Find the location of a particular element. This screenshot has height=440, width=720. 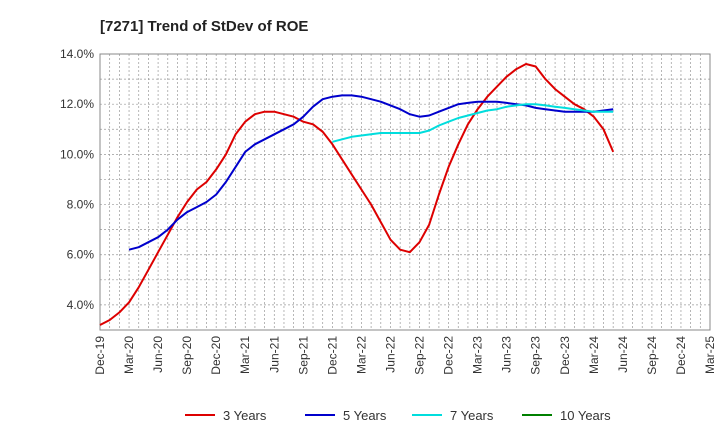

legend-label-5-years: 5 Years is located at coordinates (365, 415).